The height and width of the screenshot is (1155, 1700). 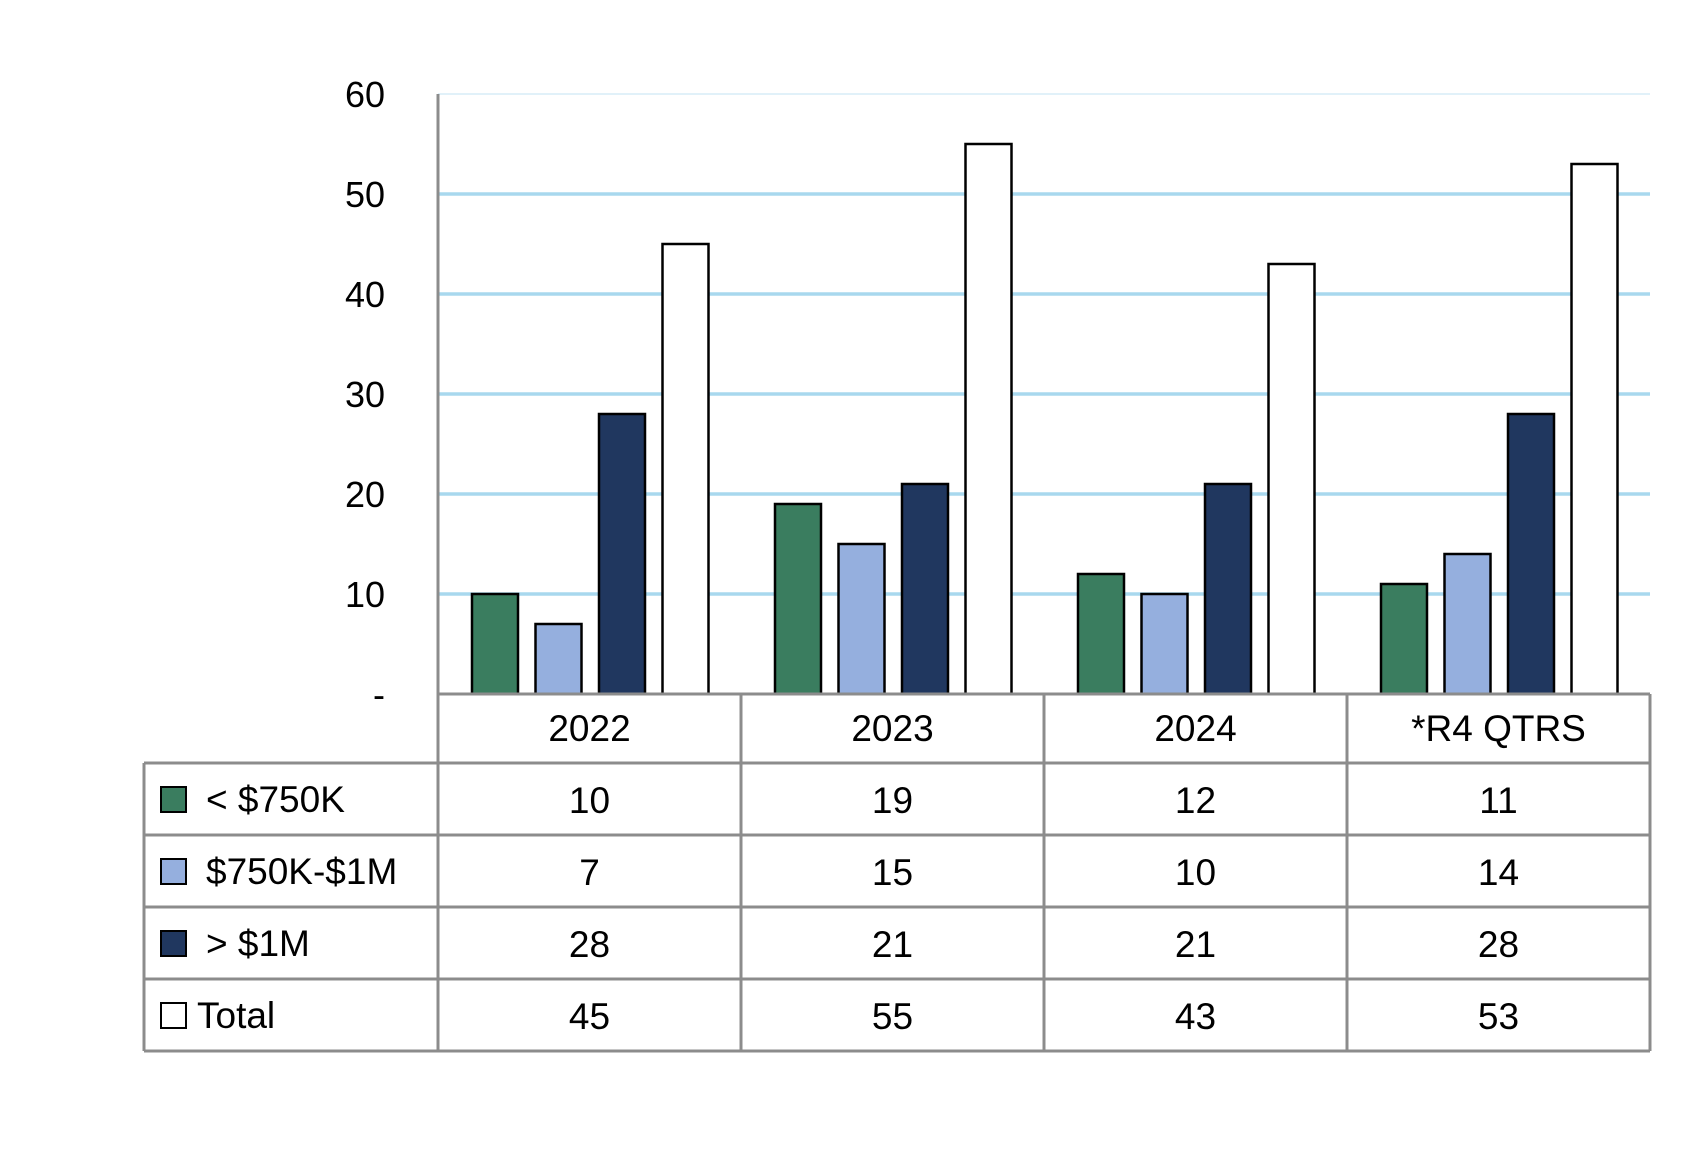 I want to click on bar-1m-r4-qtrs, so click(x=1531, y=554).